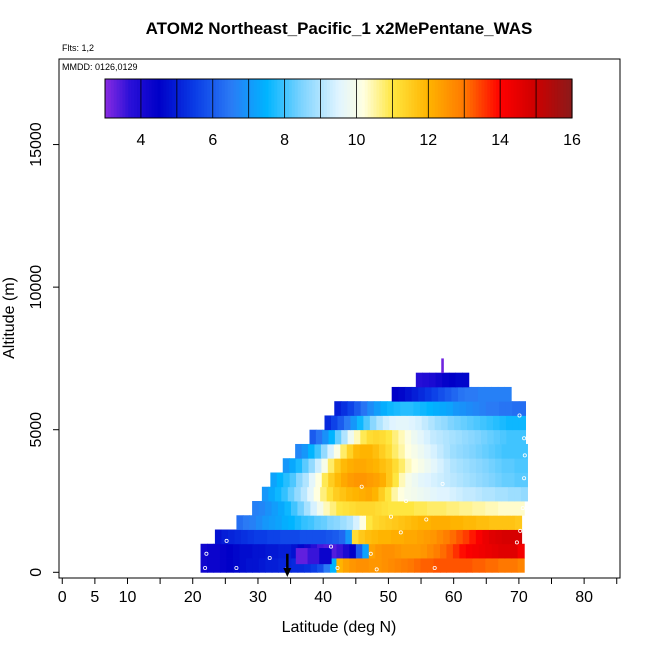 Image resolution: width=650 pixels, height=650 pixels. Describe the element at coordinates (140, 140) in the screenshot. I see `colorbar-tick-label: 4` at that location.